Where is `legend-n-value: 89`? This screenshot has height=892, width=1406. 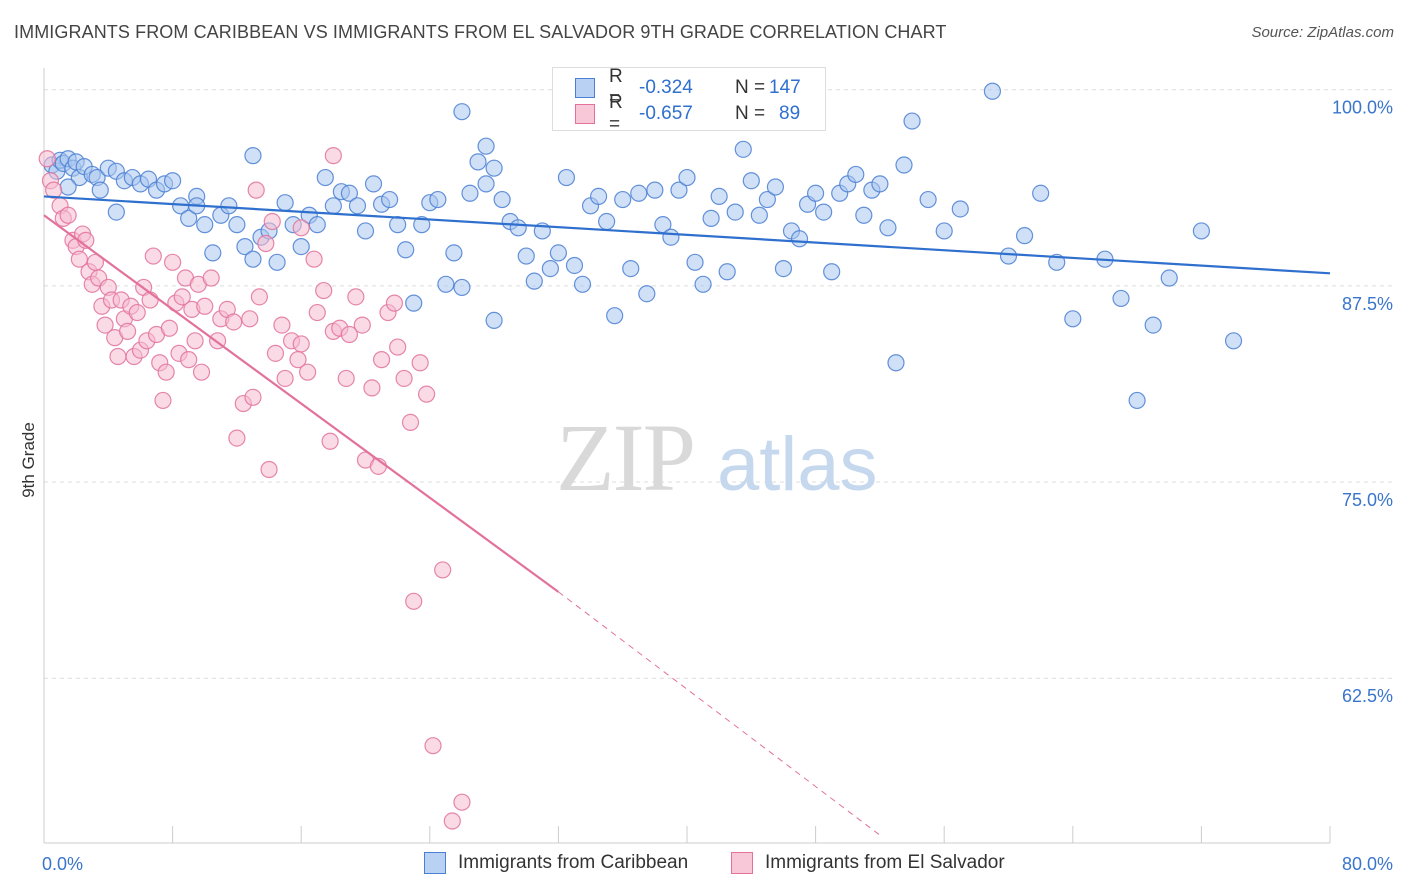 legend-n-value: 89 is located at coordinates (790, 113).